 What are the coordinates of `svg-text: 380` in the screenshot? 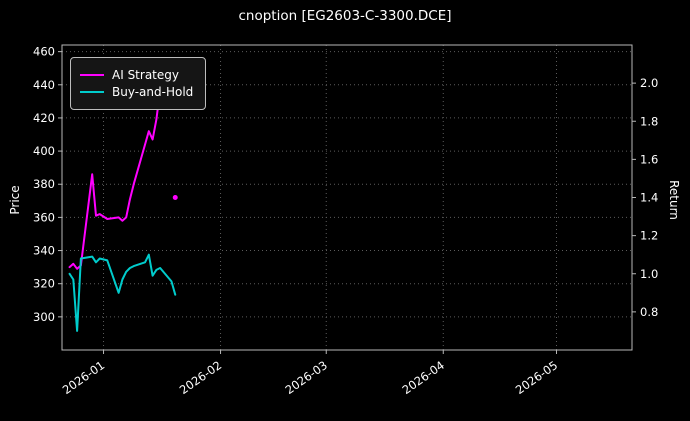 It's located at (44, 184).